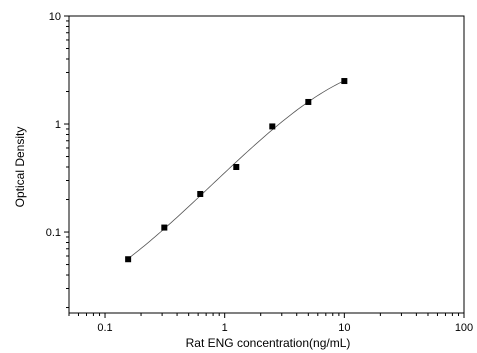 The image size is (477, 353). I want to click on x-tick-label: 100, so click(464, 328).